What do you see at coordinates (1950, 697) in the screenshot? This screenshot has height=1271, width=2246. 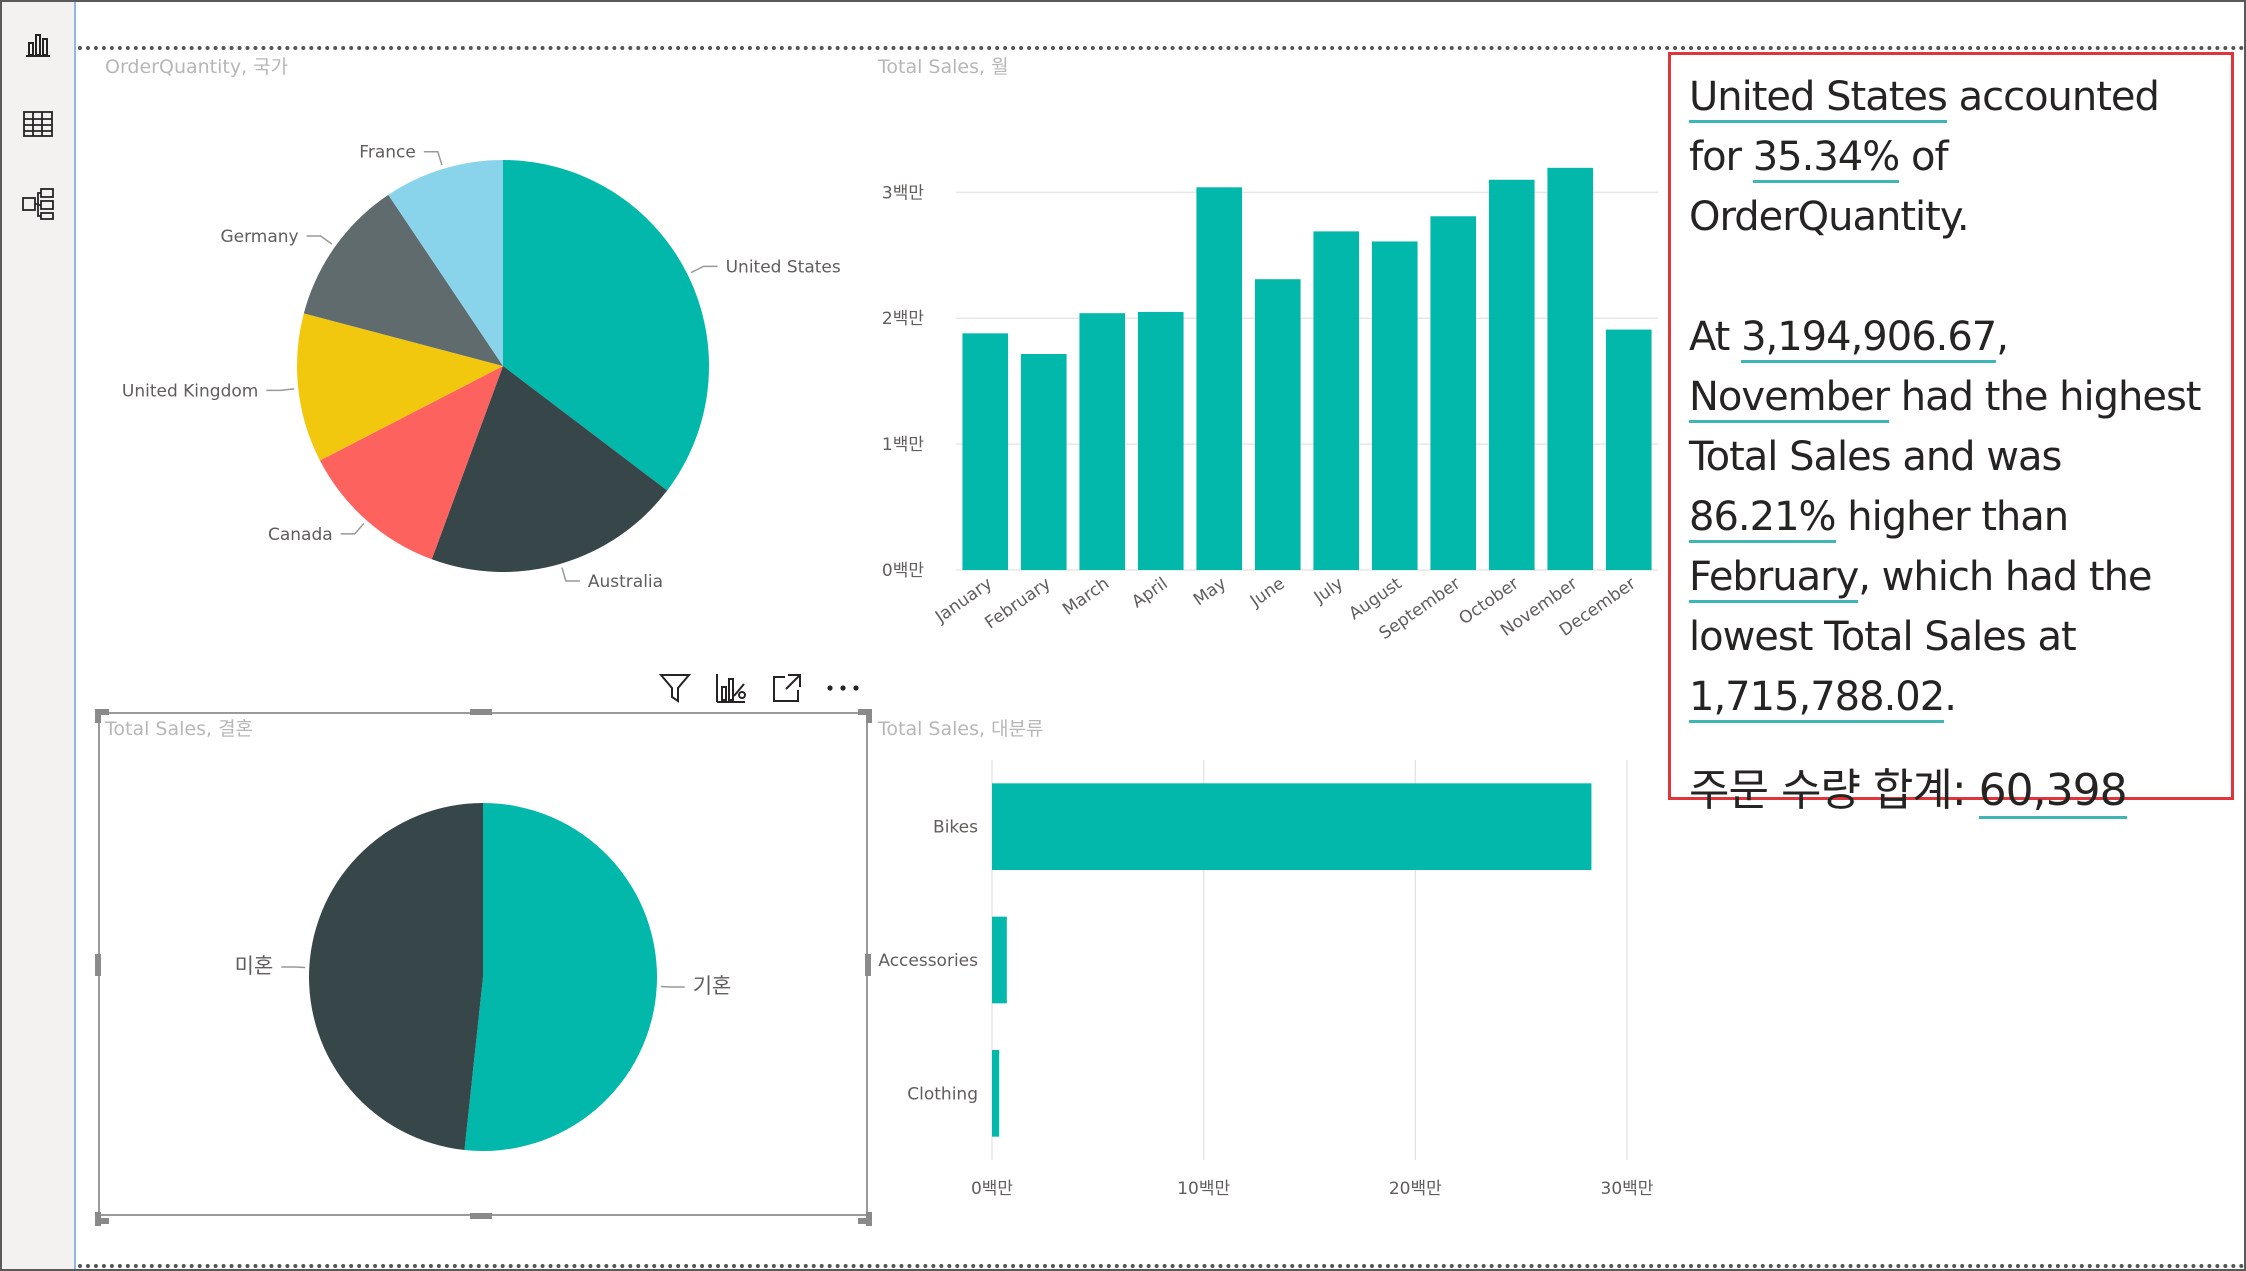 I see `narrative-text: .` at bounding box center [1950, 697].